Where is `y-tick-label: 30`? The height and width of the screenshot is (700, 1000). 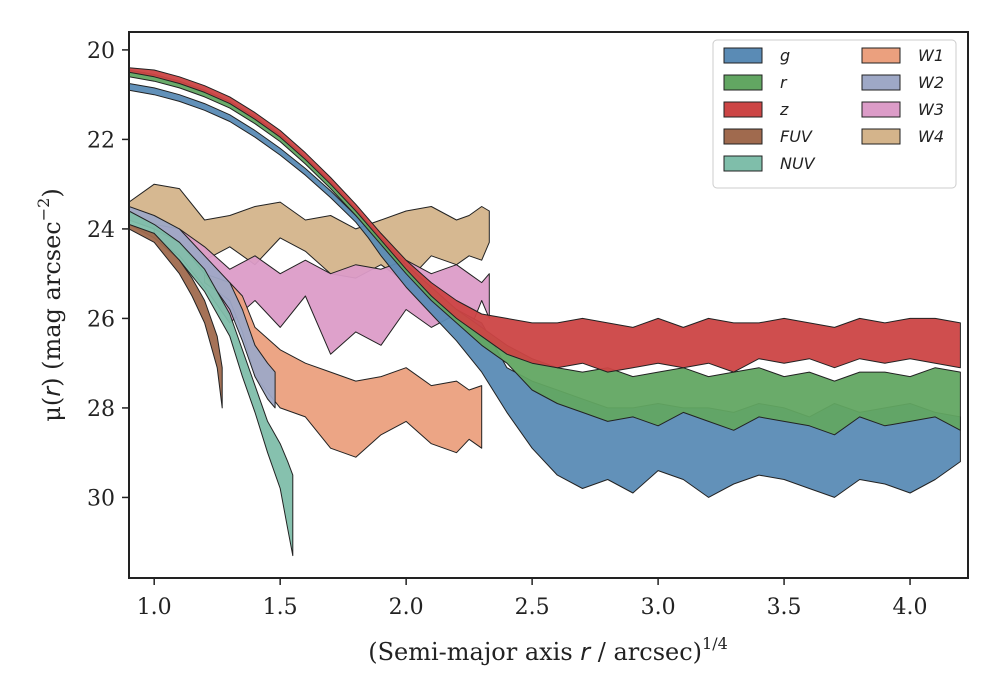
y-tick-label: 30 is located at coordinates (101, 498).